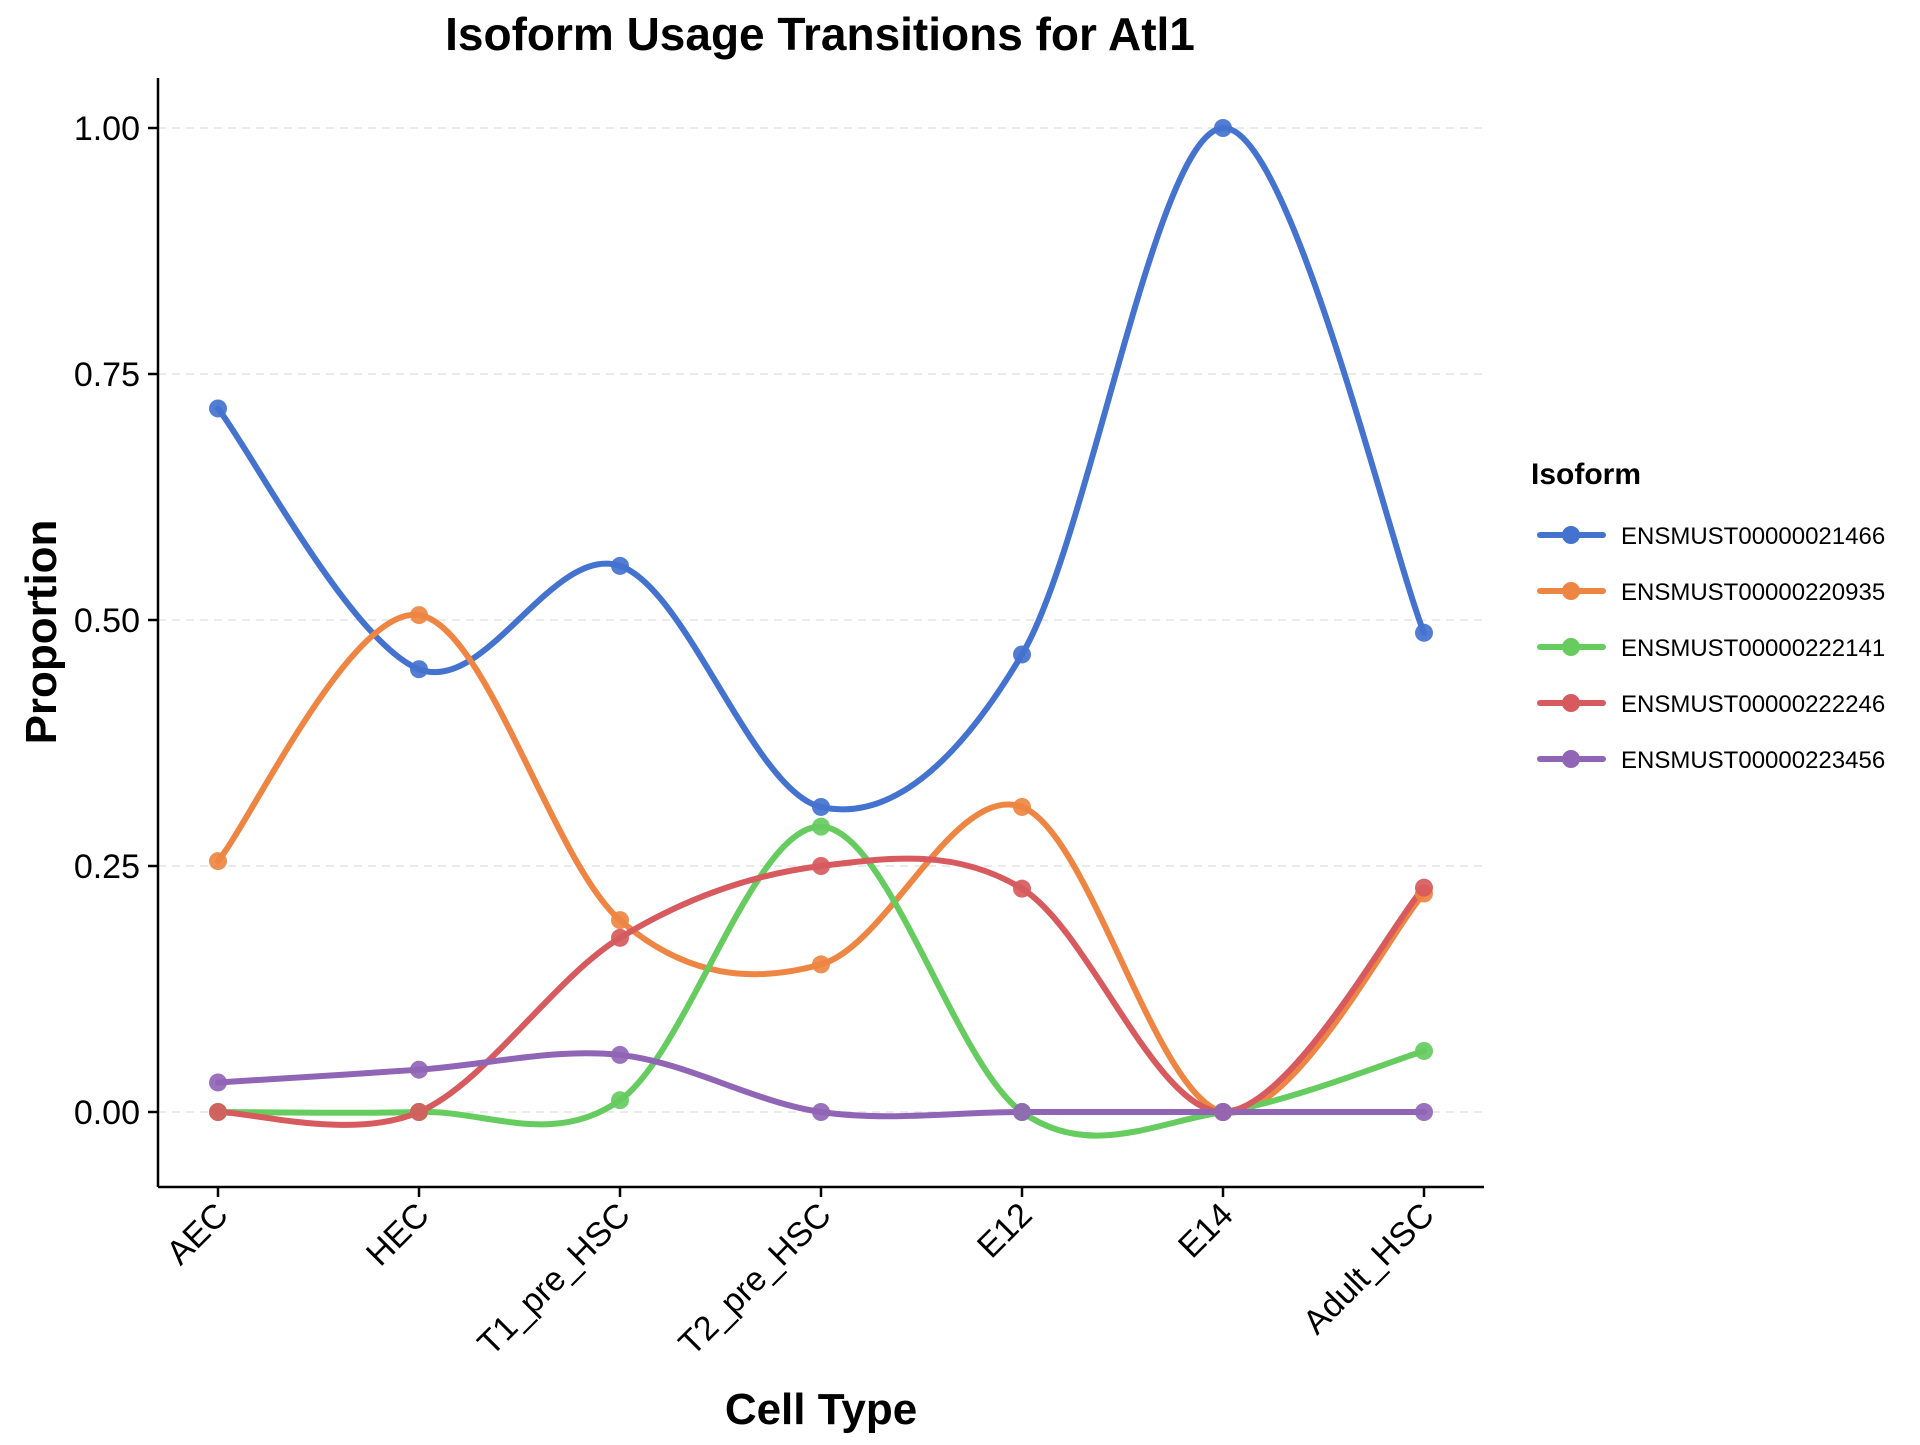 This screenshot has height=1445, width=1920. What do you see at coordinates (41, 632) in the screenshot?
I see `y-axis-title: Proportion` at bounding box center [41, 632].